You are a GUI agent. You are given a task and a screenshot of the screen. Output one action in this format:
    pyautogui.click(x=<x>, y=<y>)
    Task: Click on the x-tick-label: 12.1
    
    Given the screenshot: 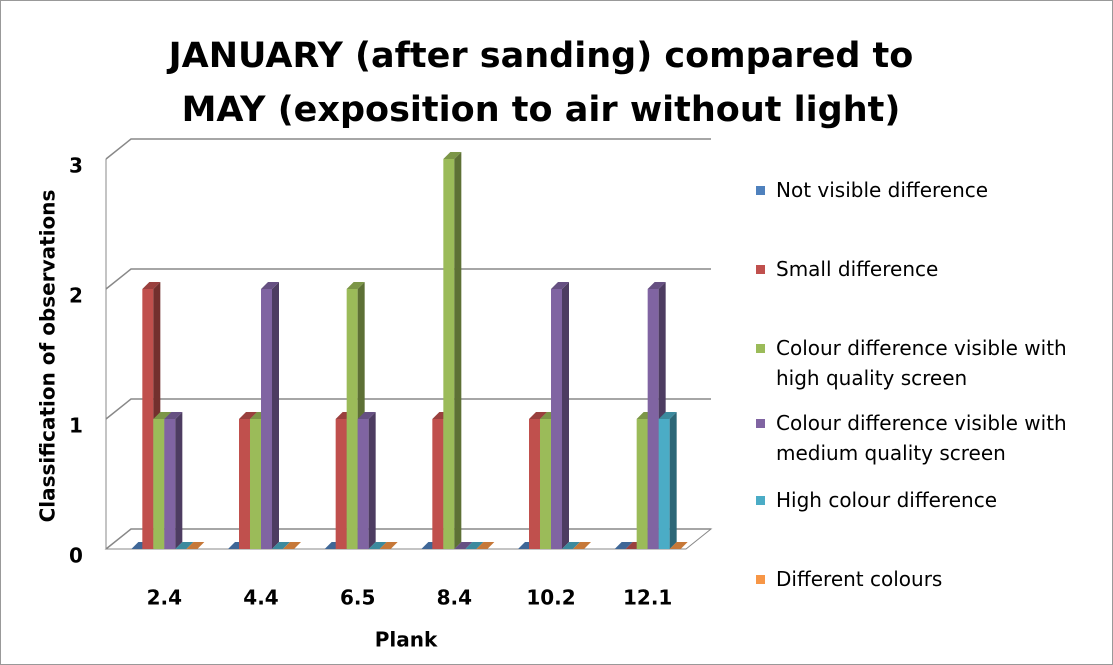 What is the action you would take?
    pyautogui.click(x=647, y=598)
    